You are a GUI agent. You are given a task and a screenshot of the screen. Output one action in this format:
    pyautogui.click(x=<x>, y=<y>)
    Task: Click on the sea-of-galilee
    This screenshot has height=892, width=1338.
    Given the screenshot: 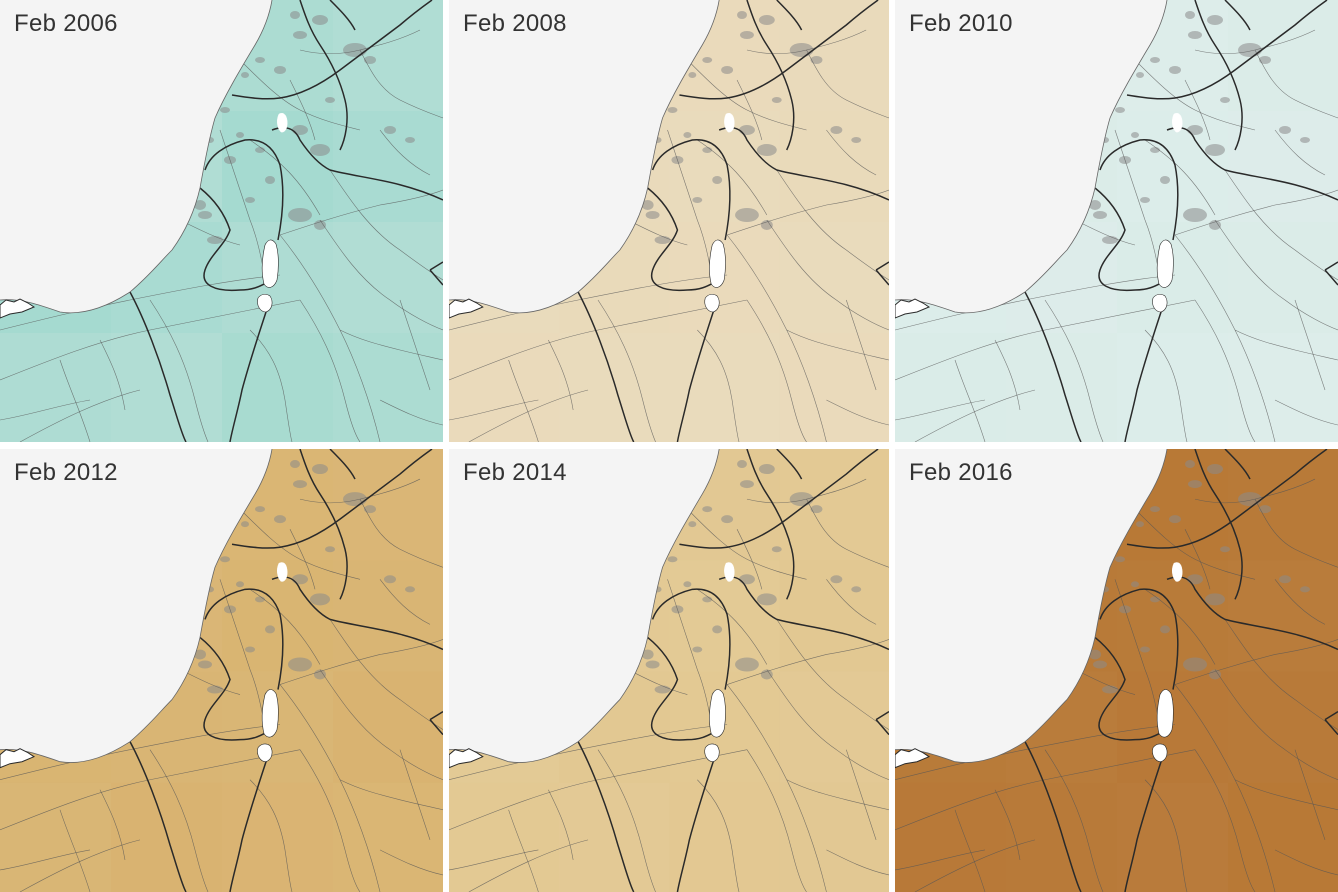 What is the action you would take?
    pyautogui.click(x=282, y=572)
    